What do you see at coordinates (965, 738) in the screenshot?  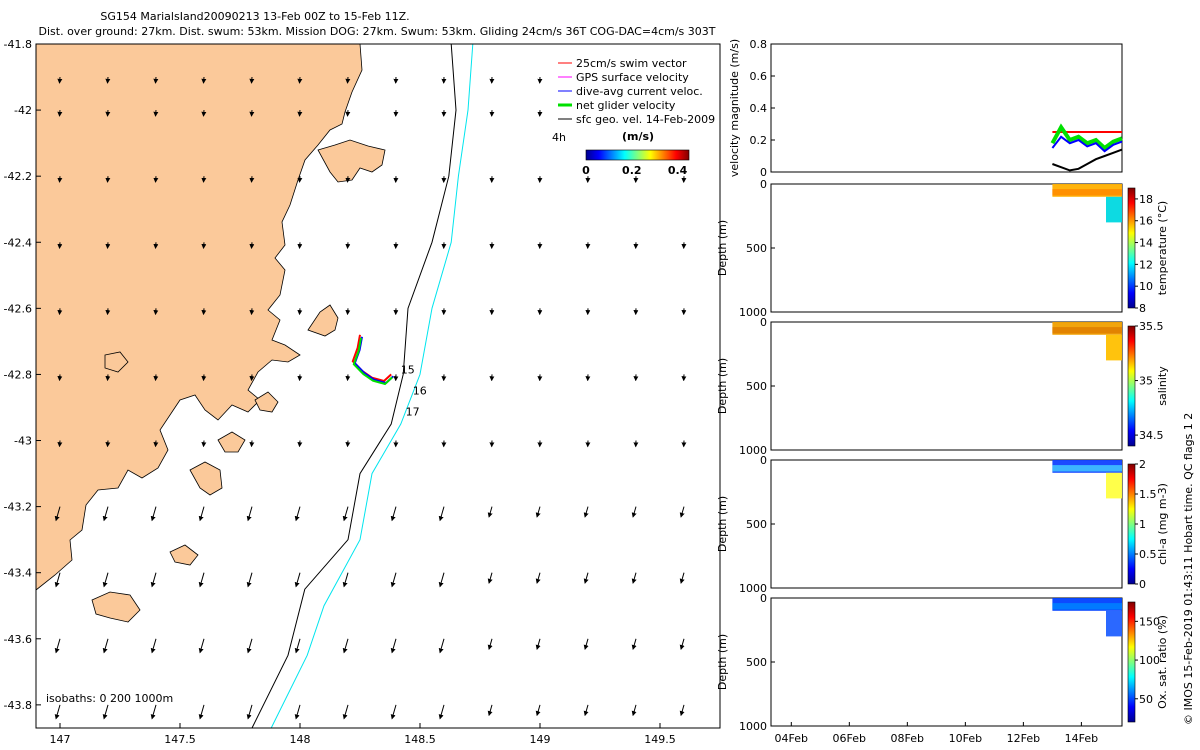 I see `date-tick-label: 10Feb` at bounding box center [965, 738].